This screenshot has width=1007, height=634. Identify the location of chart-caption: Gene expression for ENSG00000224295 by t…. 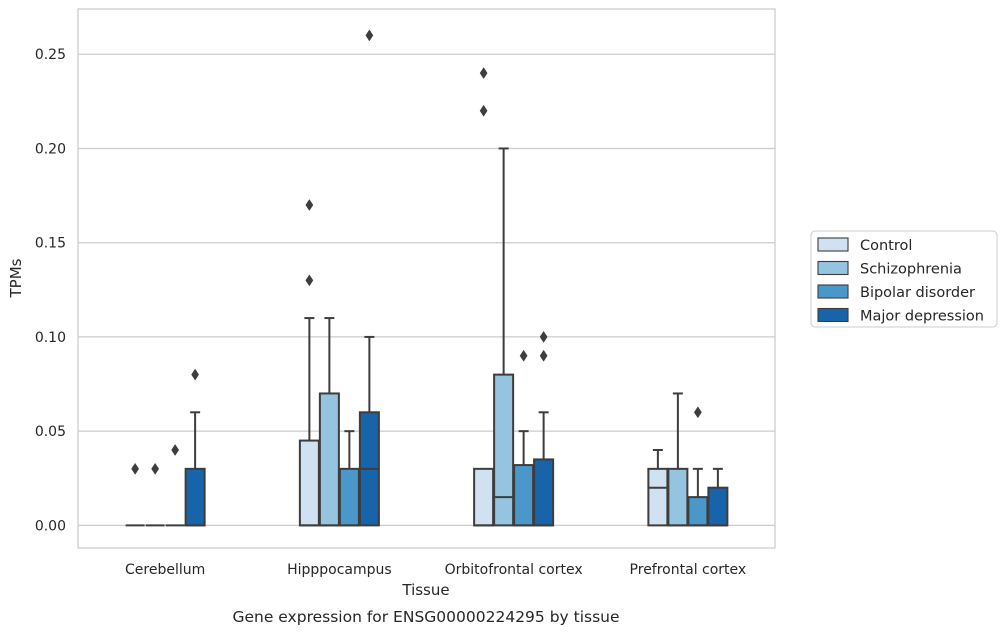
(425, 617).